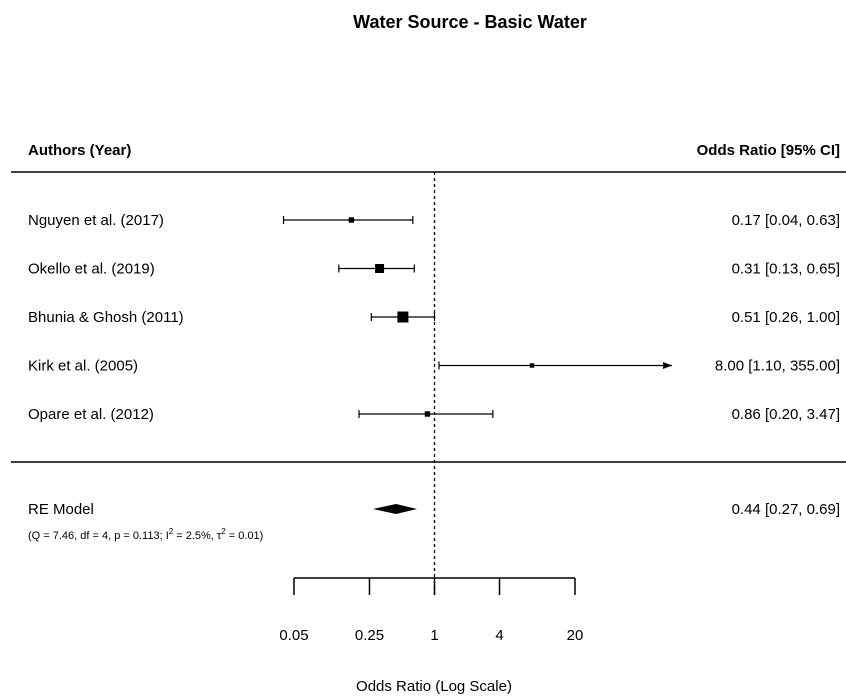 This screenshot has width=846, height=696. What do you see at coordinates (575, 635) in the screenshot?
I see `x-tick-label: 20` at bounding box center [575, 635].